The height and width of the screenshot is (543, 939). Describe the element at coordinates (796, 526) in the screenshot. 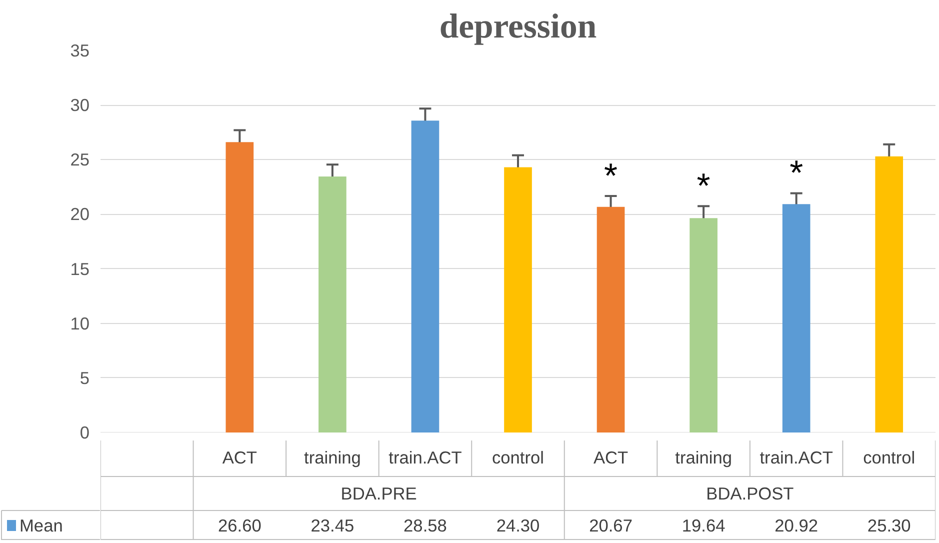

I see `data-label: 20.92` at that location.